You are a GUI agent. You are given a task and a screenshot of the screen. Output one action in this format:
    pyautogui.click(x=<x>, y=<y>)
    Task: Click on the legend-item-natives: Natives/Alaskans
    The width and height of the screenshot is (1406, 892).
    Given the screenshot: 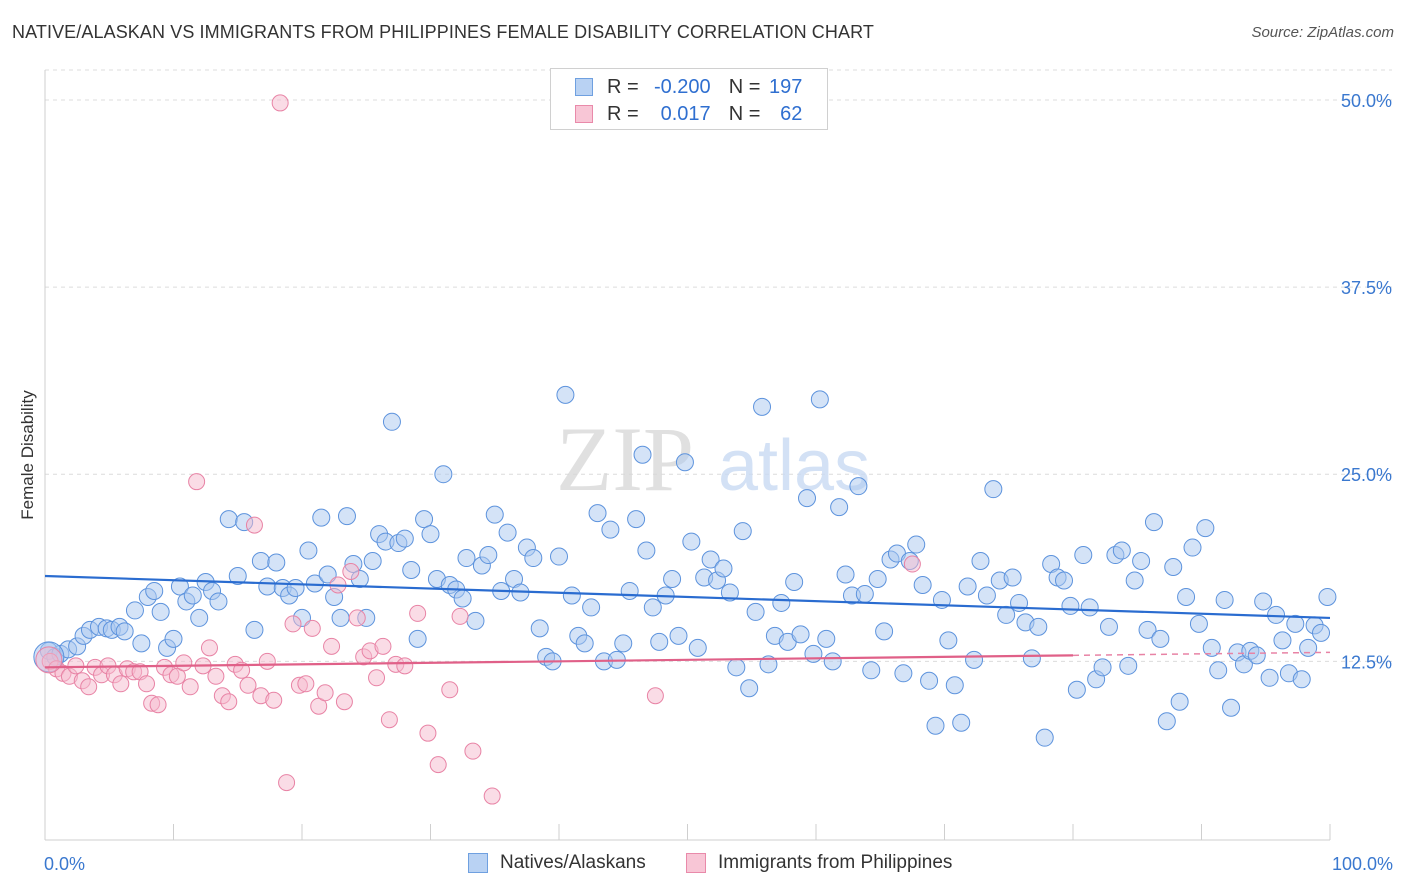 What is the action you would take?
    pyautogui.click(x=557, y=863)
    